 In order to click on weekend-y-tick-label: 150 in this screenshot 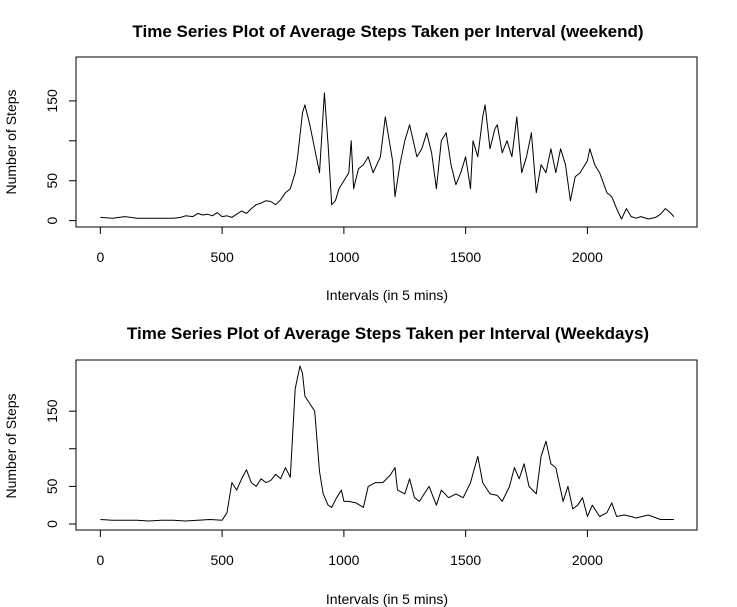, I will do `click(52, 101)`.